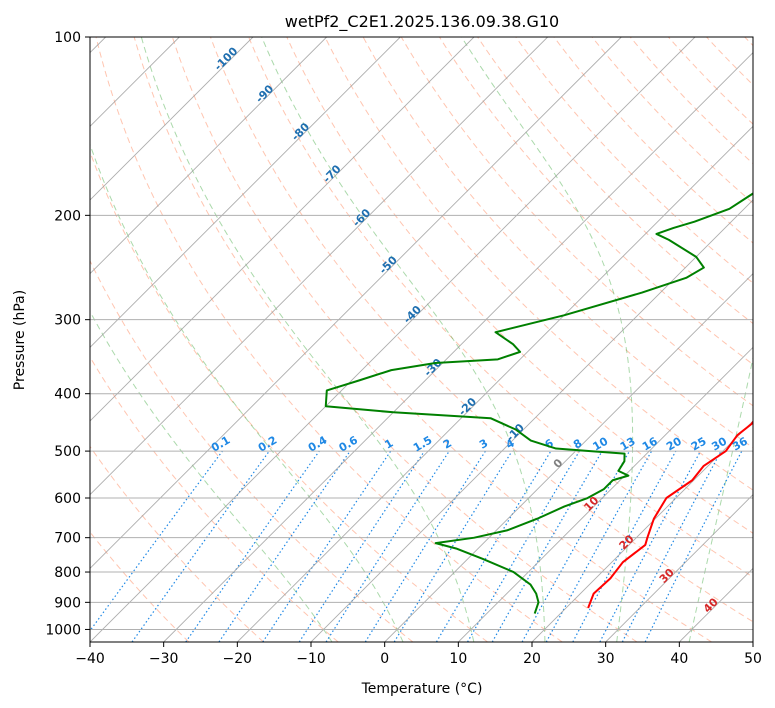  Describe the element at coordinates (164, 659) in the screenshot. I see `x-tick-label: −30` at that location.